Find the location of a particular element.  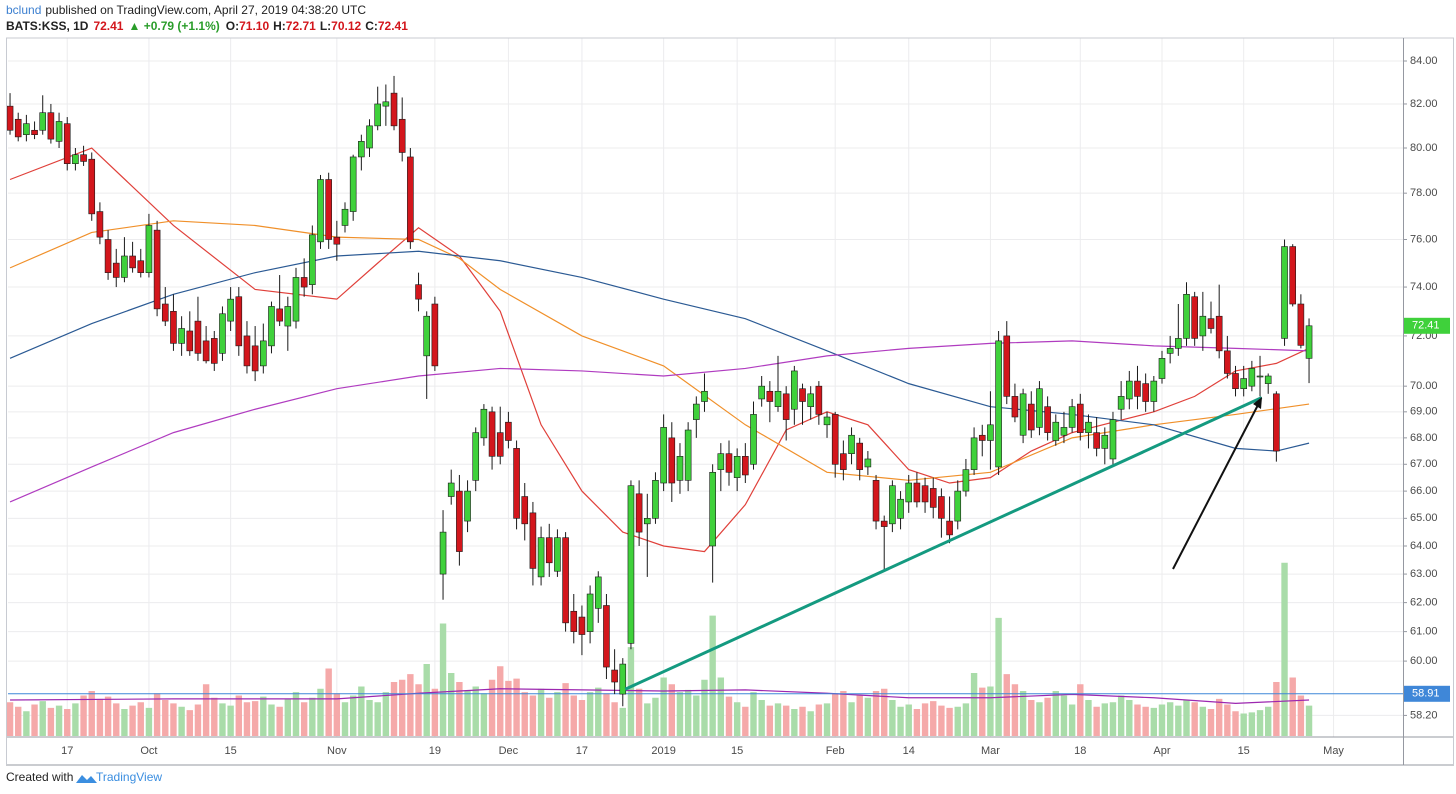

x-tick-label: Oct is located at coordinates (148, 751).